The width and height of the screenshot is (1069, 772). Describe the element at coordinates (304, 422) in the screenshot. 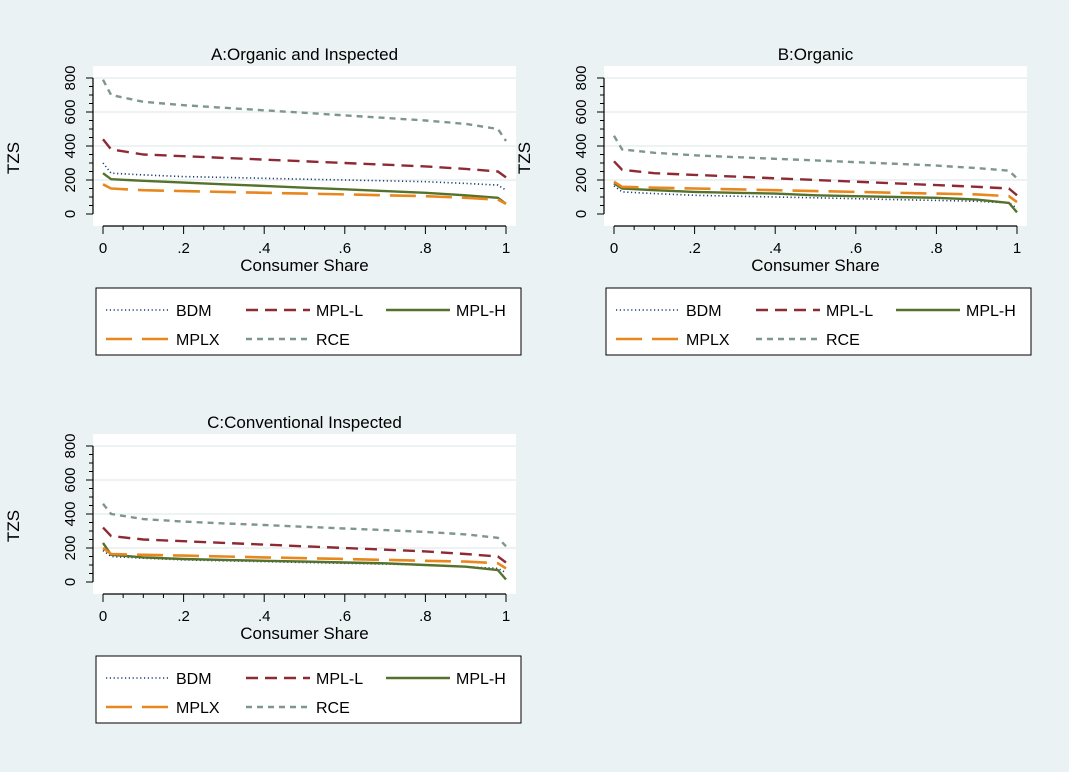

I see `panel-title: C:Conventional Inspected` at that location.